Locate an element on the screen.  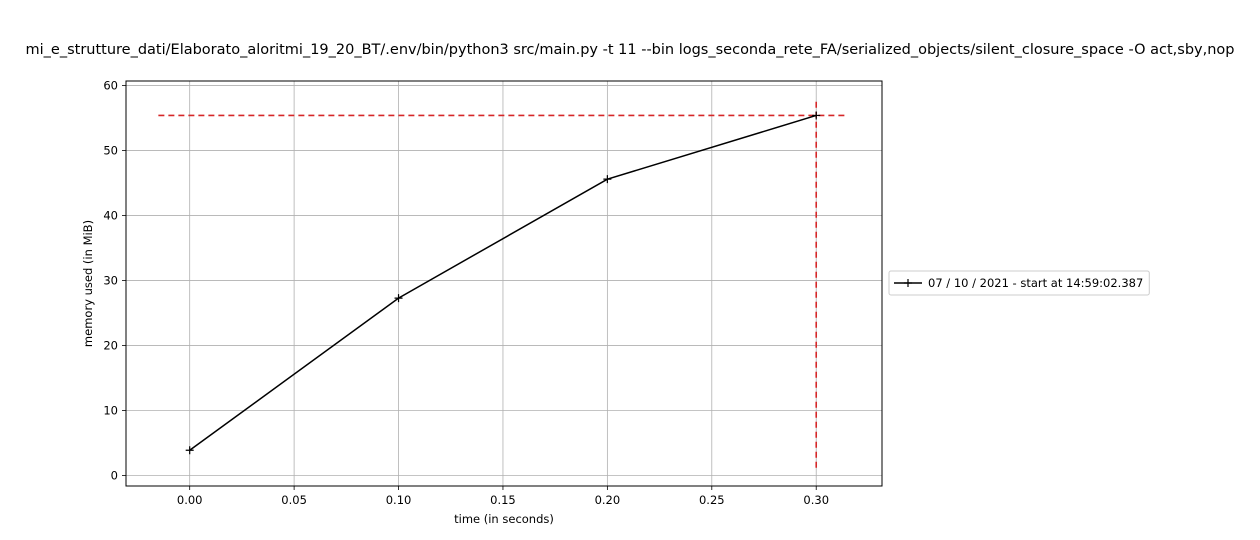
y-tick-label: 60 is located at coordinates (110, 86).